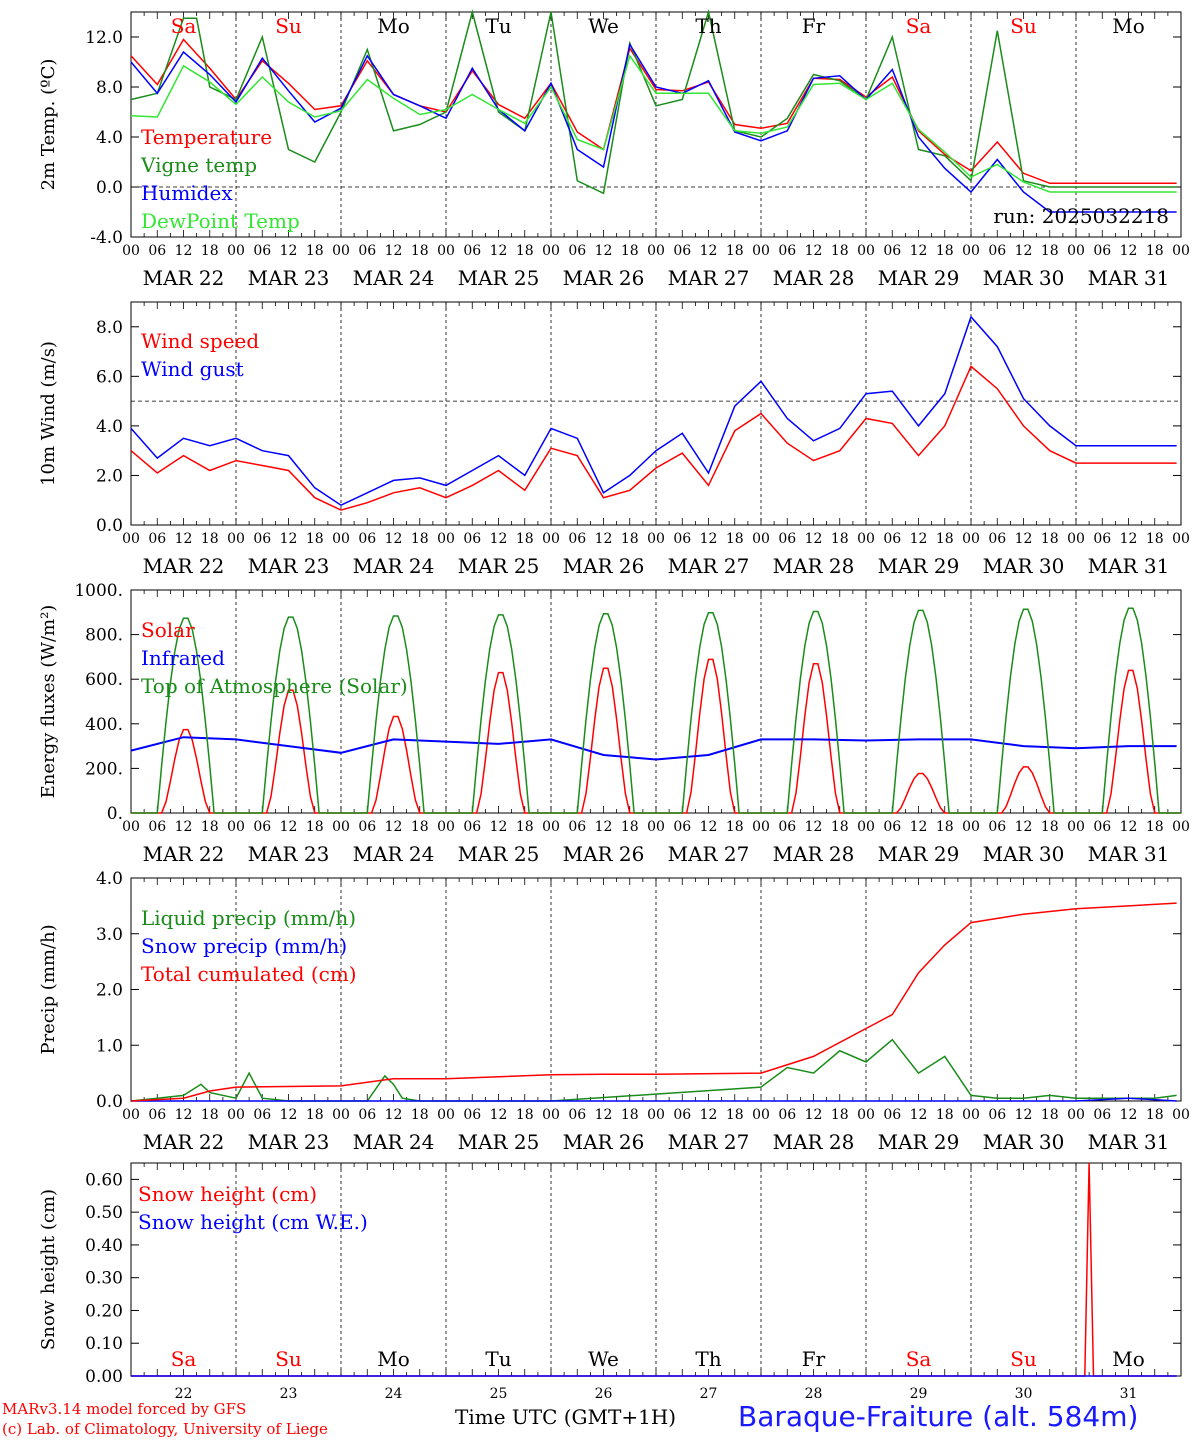 The height and width of the screenshot is (1440, 1194). I want to click on legend-entry: Top of Atmosphere (Solar), so click(274, 686).